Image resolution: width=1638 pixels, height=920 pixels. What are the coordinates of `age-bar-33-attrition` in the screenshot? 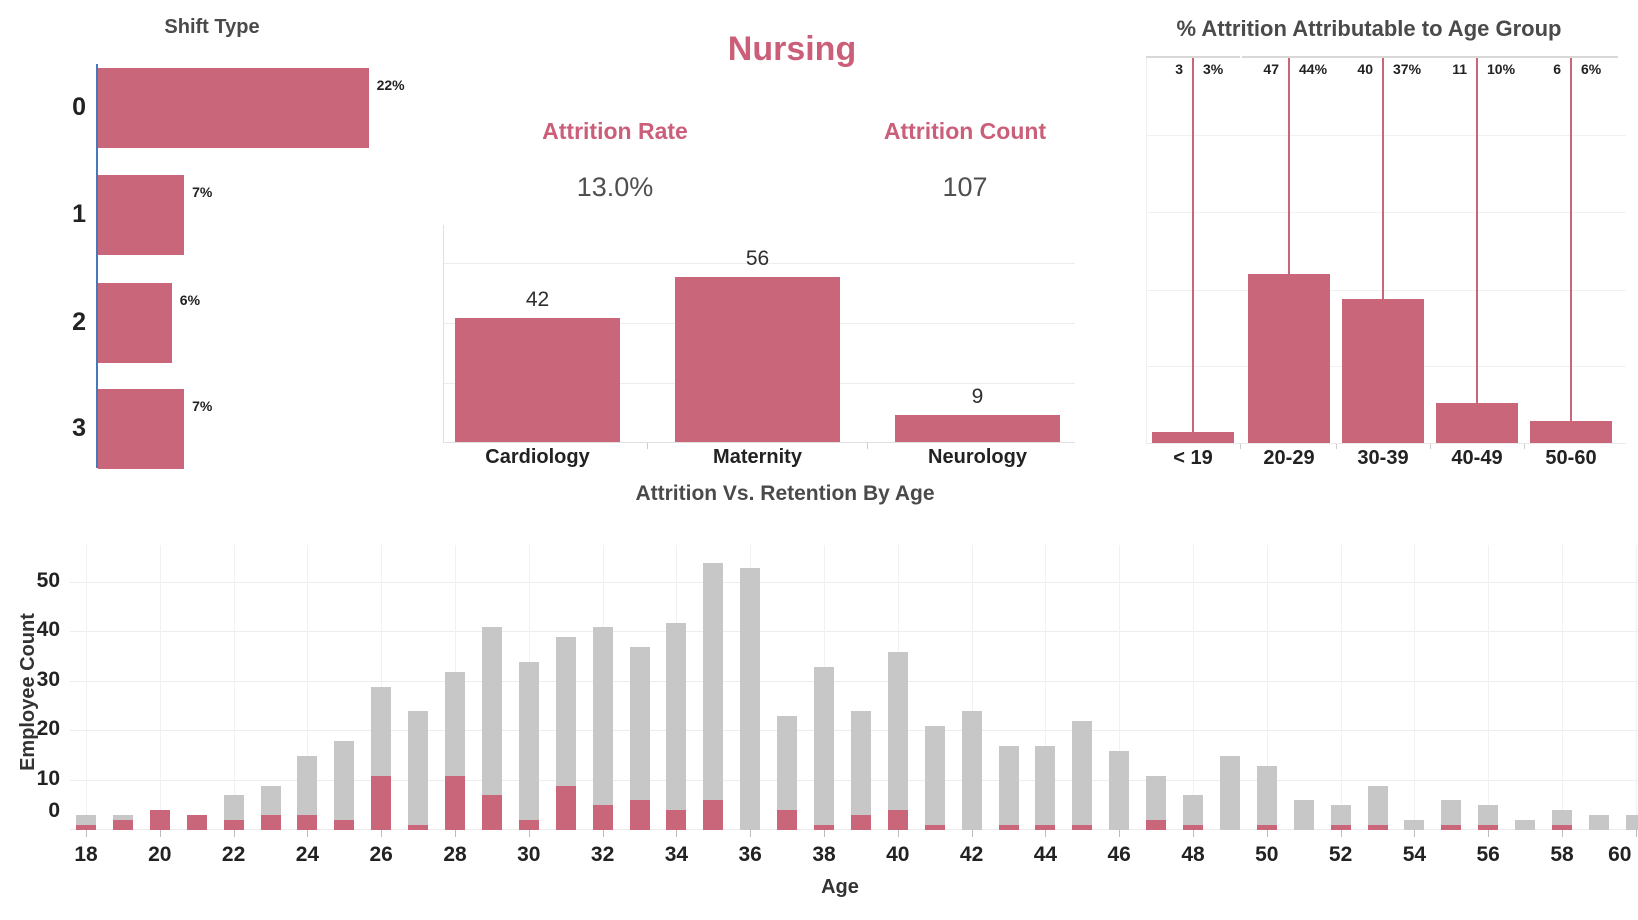 It's located at (639, 815).